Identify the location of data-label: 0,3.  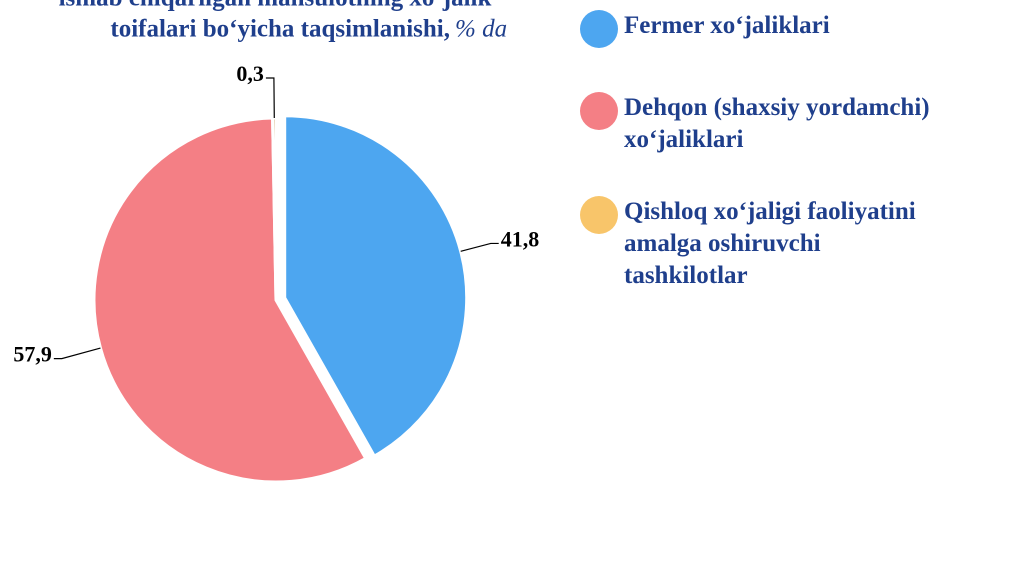
(250, 73).